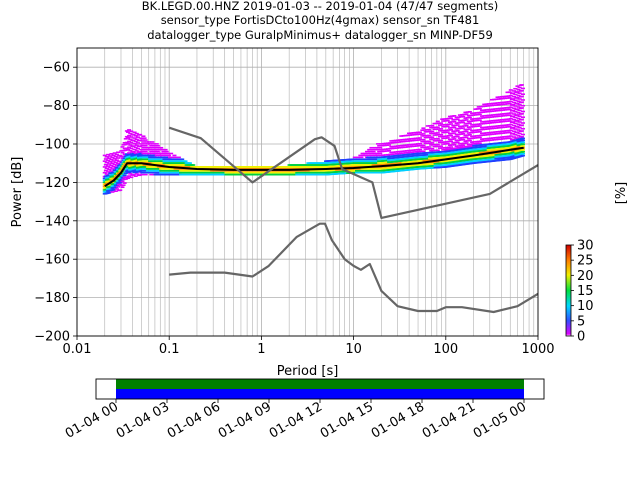 The width and height of the screenshot is (640, 480). I want to click on colorbar-tick-label: 10, so click(585, 306).